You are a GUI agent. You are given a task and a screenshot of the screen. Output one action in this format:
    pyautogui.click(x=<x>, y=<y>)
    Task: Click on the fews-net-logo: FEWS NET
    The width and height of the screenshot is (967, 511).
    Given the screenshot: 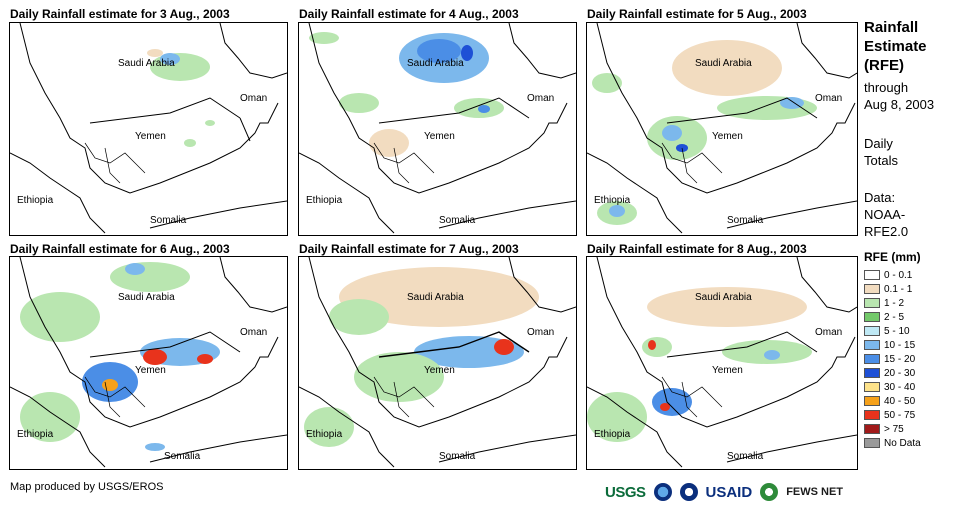 What is the action you would take?
    pyautogui.click(x=815, y=492)
    